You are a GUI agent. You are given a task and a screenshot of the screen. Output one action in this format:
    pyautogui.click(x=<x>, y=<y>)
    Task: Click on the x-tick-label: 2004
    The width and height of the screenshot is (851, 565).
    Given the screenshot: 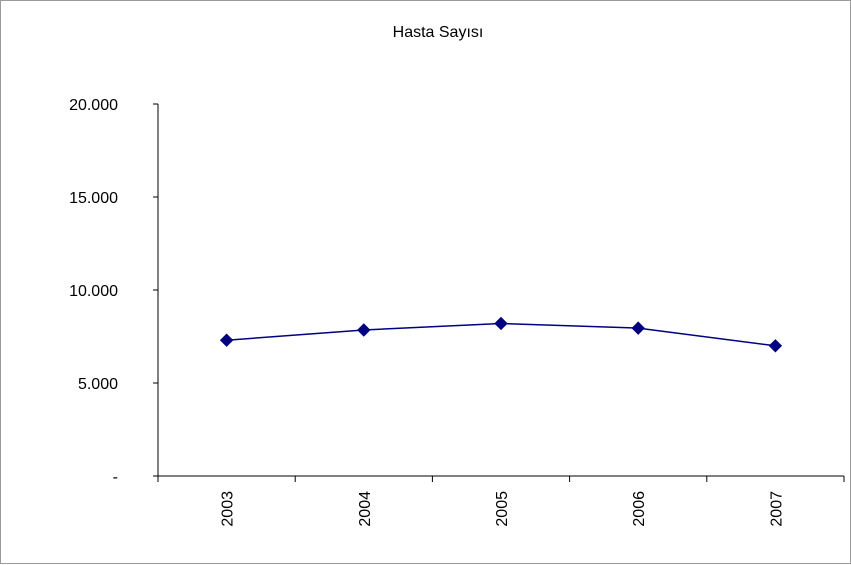 What is the action you would take?
    pyautogui.click(x=365, y=509)
    